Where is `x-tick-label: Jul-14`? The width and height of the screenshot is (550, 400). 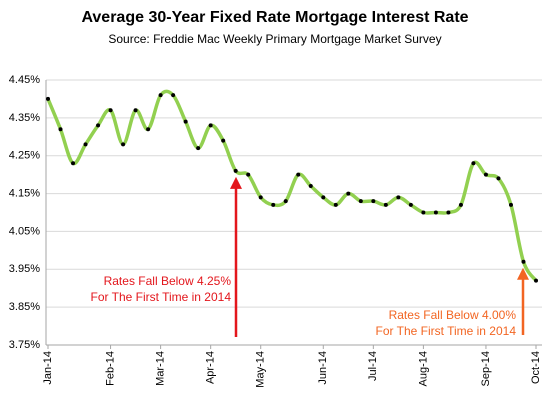
x-tick-label: Jul-14 is located at coordinates (373, 366).